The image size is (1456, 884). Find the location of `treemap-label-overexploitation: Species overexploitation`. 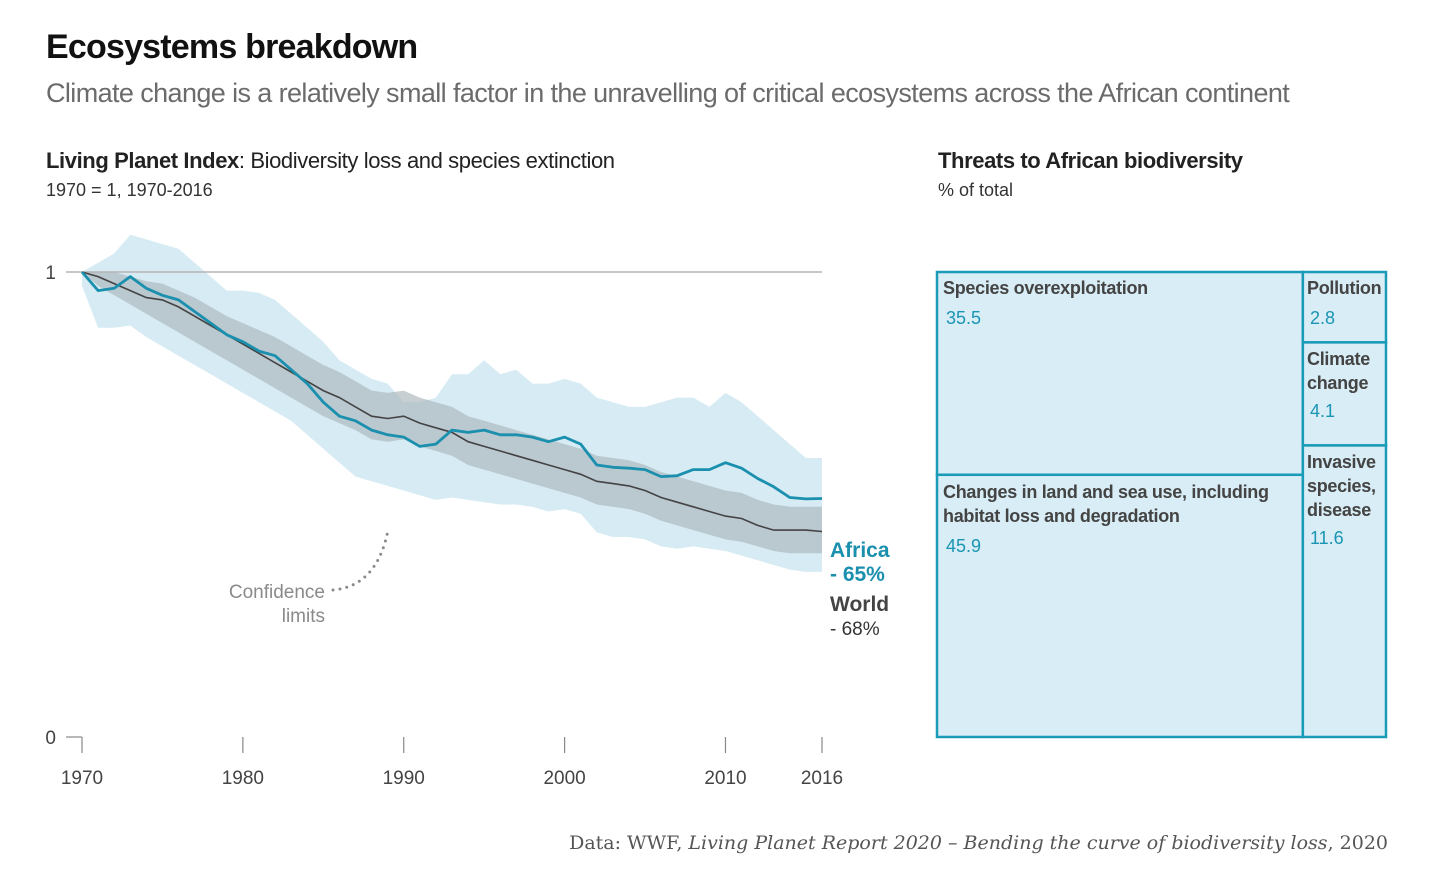

treemap-label-overexploitation: Species overexploitation is located at coordinates (1045, 288).